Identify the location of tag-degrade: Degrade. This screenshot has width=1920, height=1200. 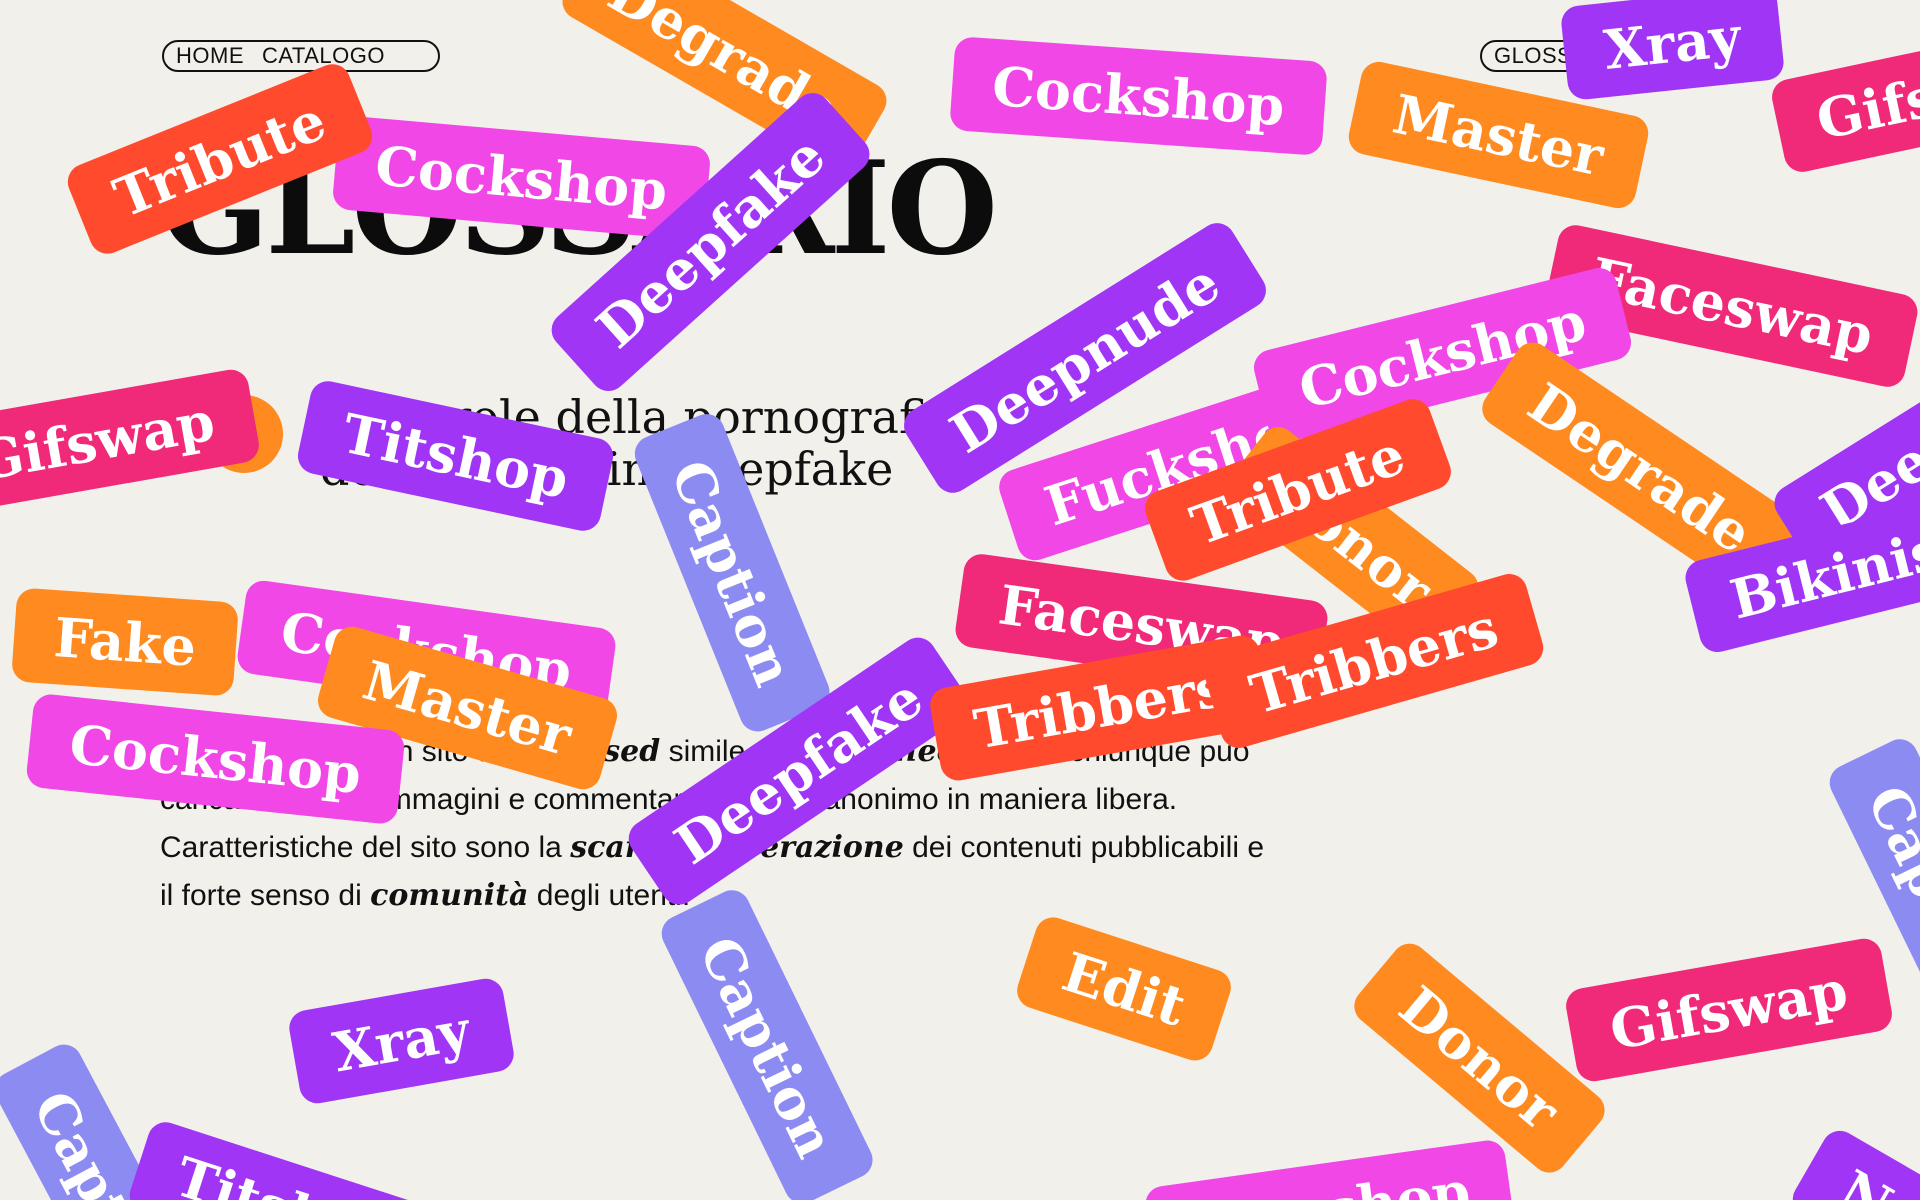
(715, 1196).